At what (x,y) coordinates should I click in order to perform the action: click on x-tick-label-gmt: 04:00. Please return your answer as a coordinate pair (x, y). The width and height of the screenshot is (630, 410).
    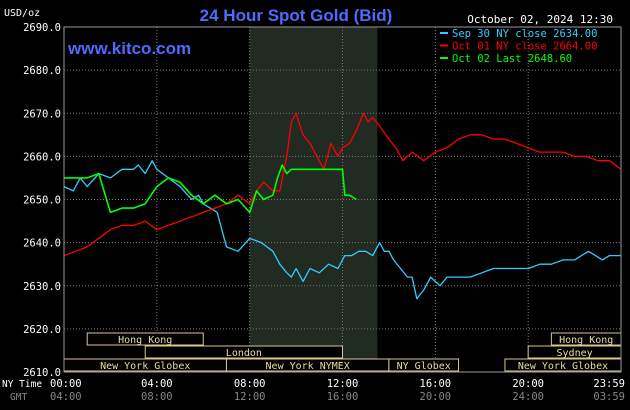
    Looking at the image, I should click on (66, 397).